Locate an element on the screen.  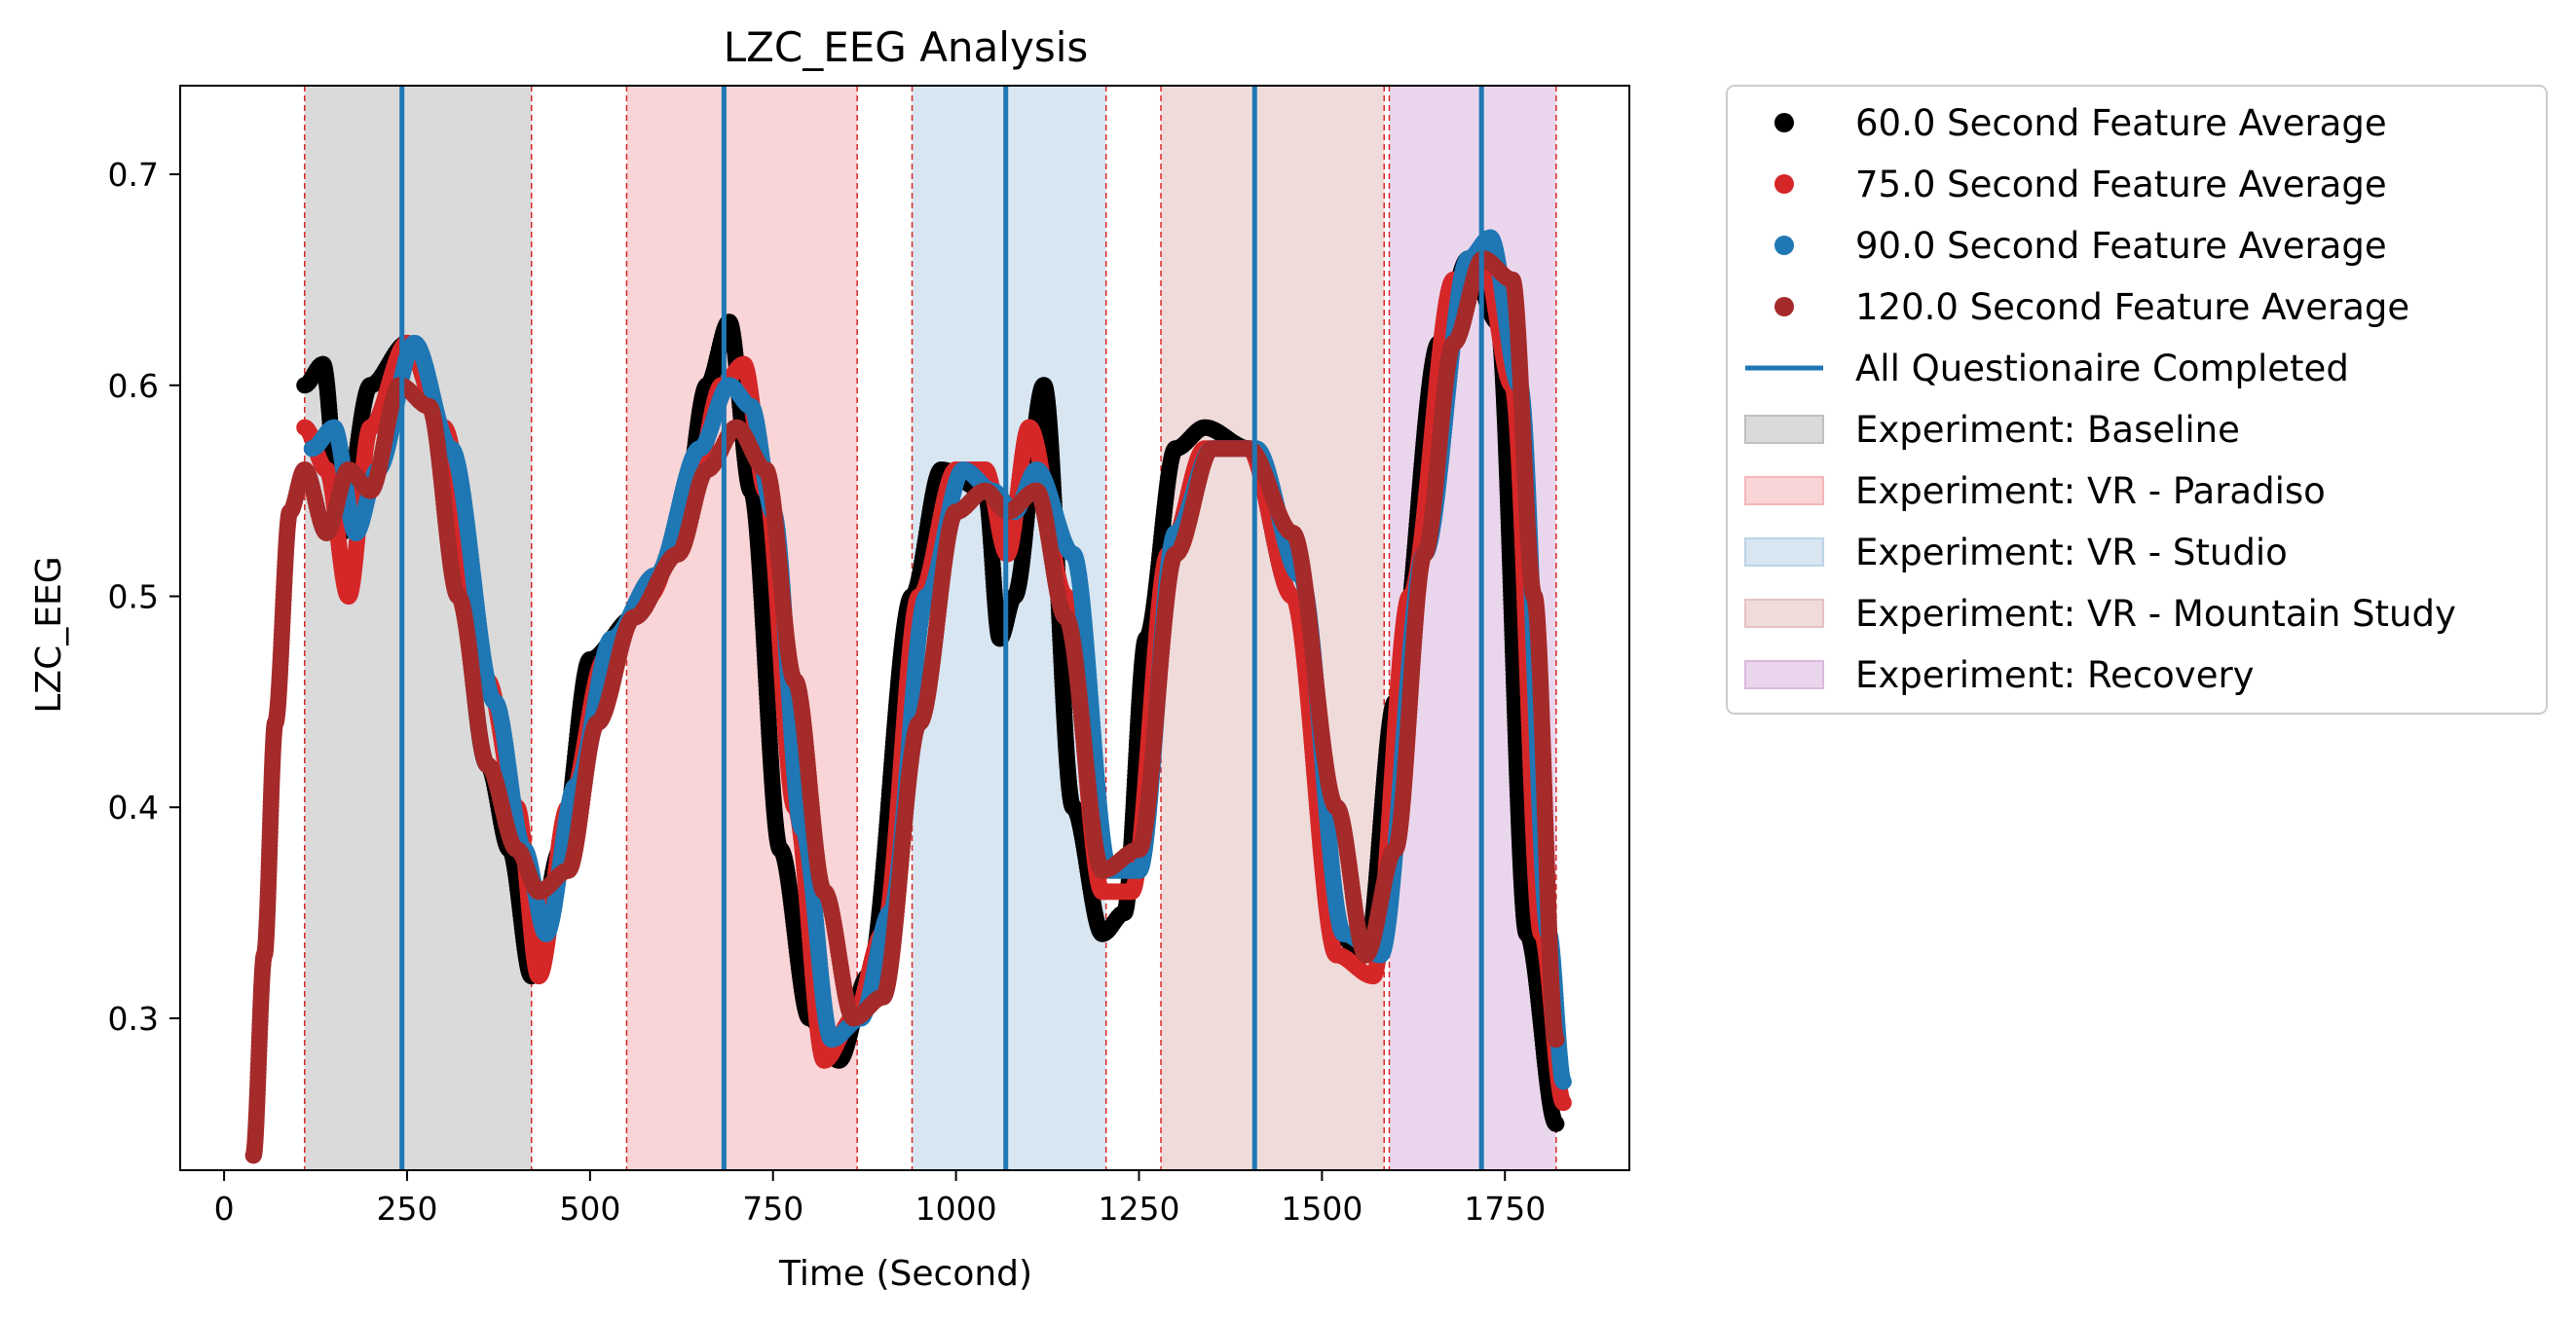
legend-entry-6: Experiment: VR - Paradiso is located at coordinates (2035, 491).